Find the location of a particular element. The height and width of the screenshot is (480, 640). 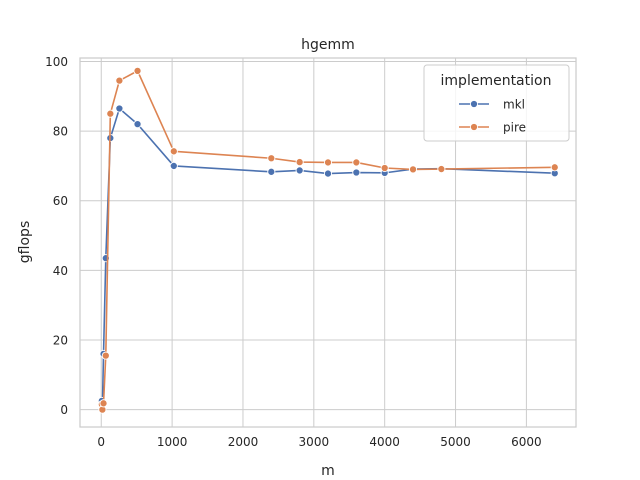

y-tick-label: 60 is located at coordinates (60, 201).